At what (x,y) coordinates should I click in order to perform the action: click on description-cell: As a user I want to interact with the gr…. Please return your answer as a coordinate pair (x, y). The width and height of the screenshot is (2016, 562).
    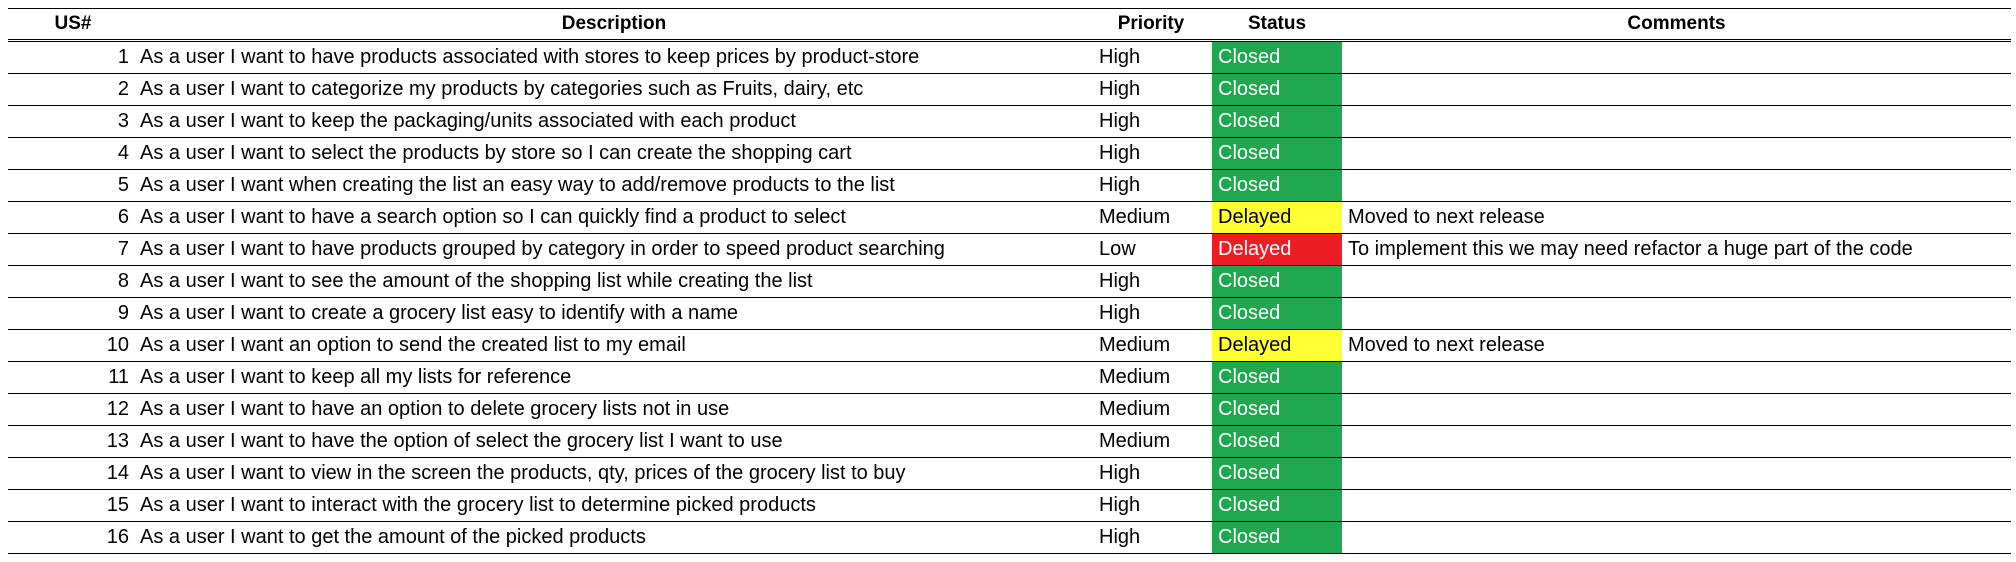
    Looking at the image, I should click on (614, 505).